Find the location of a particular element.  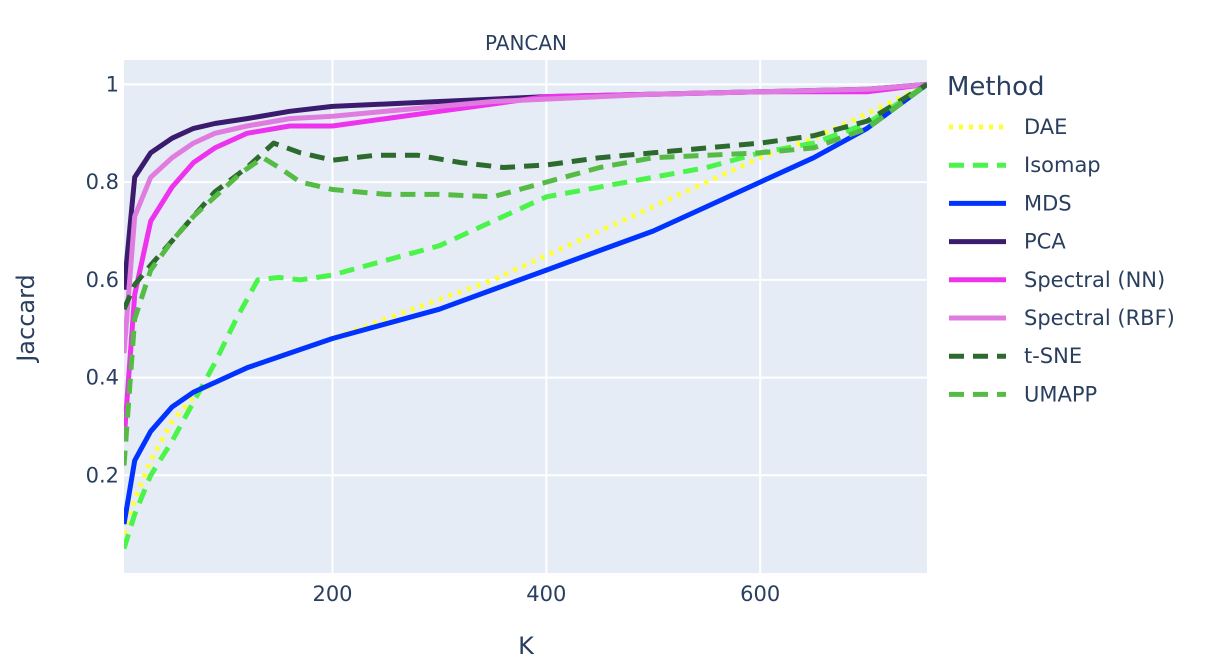

legend-item: Spectral (RBF) is located at coordinates (1062, 318).